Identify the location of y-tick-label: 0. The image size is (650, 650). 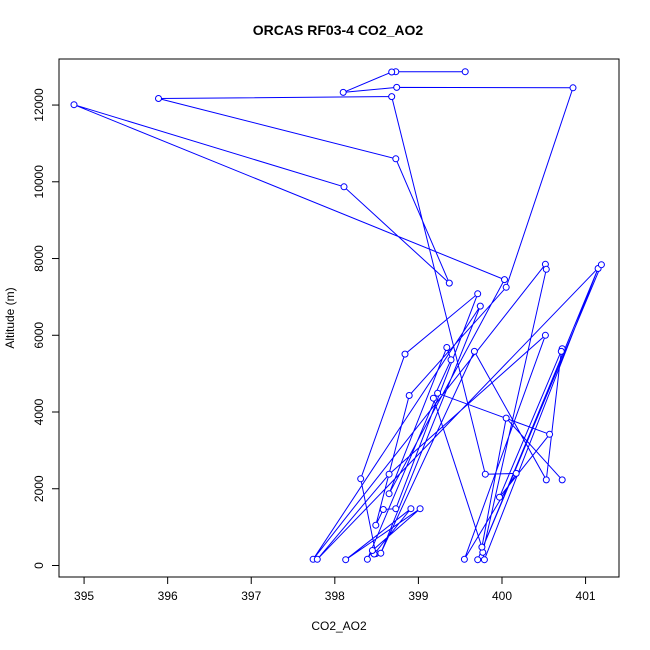
(39, 565).